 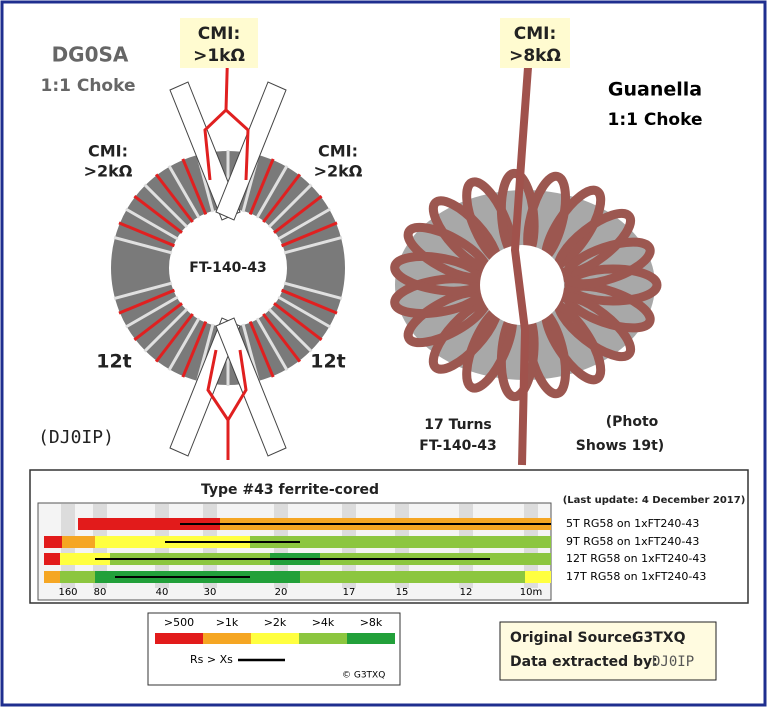 What do you see at coordinates (673, 662) in the screenshot?
I see `source-name: DJ0IP` at bounding box center [673, 662].